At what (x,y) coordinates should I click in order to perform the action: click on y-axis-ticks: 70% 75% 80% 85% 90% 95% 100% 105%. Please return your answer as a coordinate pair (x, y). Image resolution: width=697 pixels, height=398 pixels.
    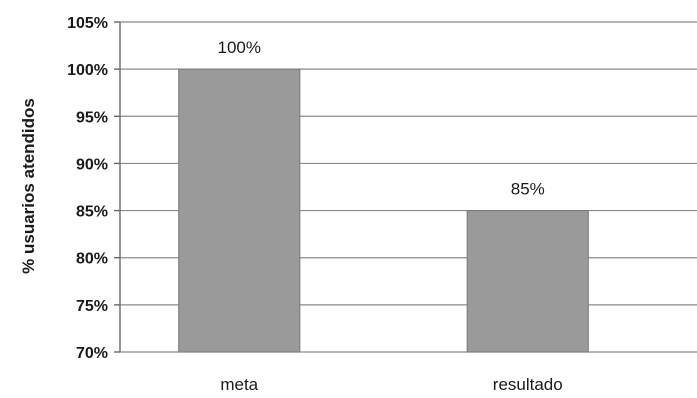
    Looking at the image, I should click on (93, 188).